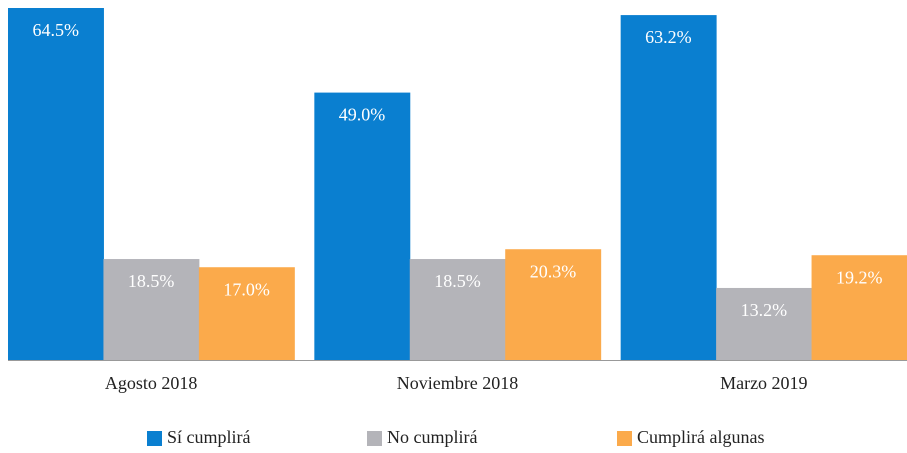 This screenshot has height=453, width=907. What do you see at coordinates (151, 383) in the screenshot?
I see `x-tick-label: Agosto 2018` at bounding box center [151, 383].